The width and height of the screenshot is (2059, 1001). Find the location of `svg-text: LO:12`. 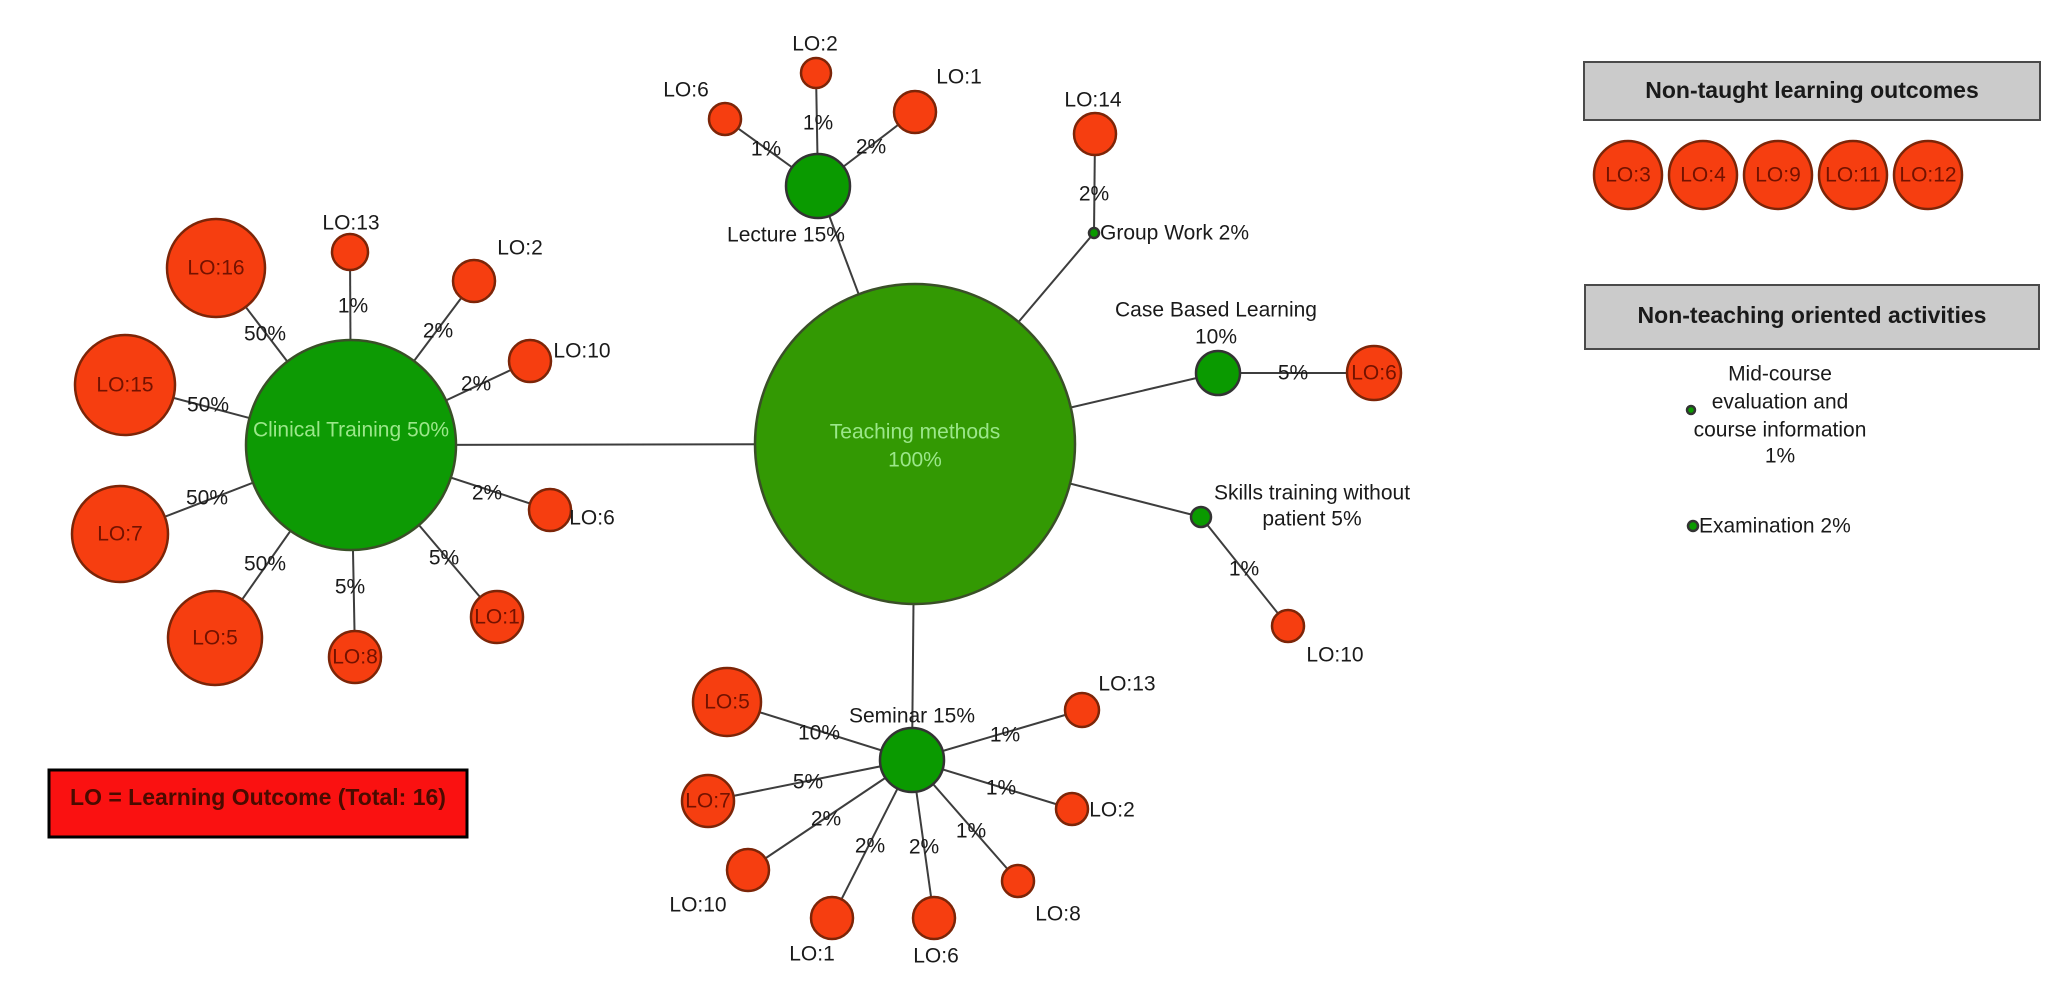

svg-text: LO:12 is located at coordinates (1927, 175).